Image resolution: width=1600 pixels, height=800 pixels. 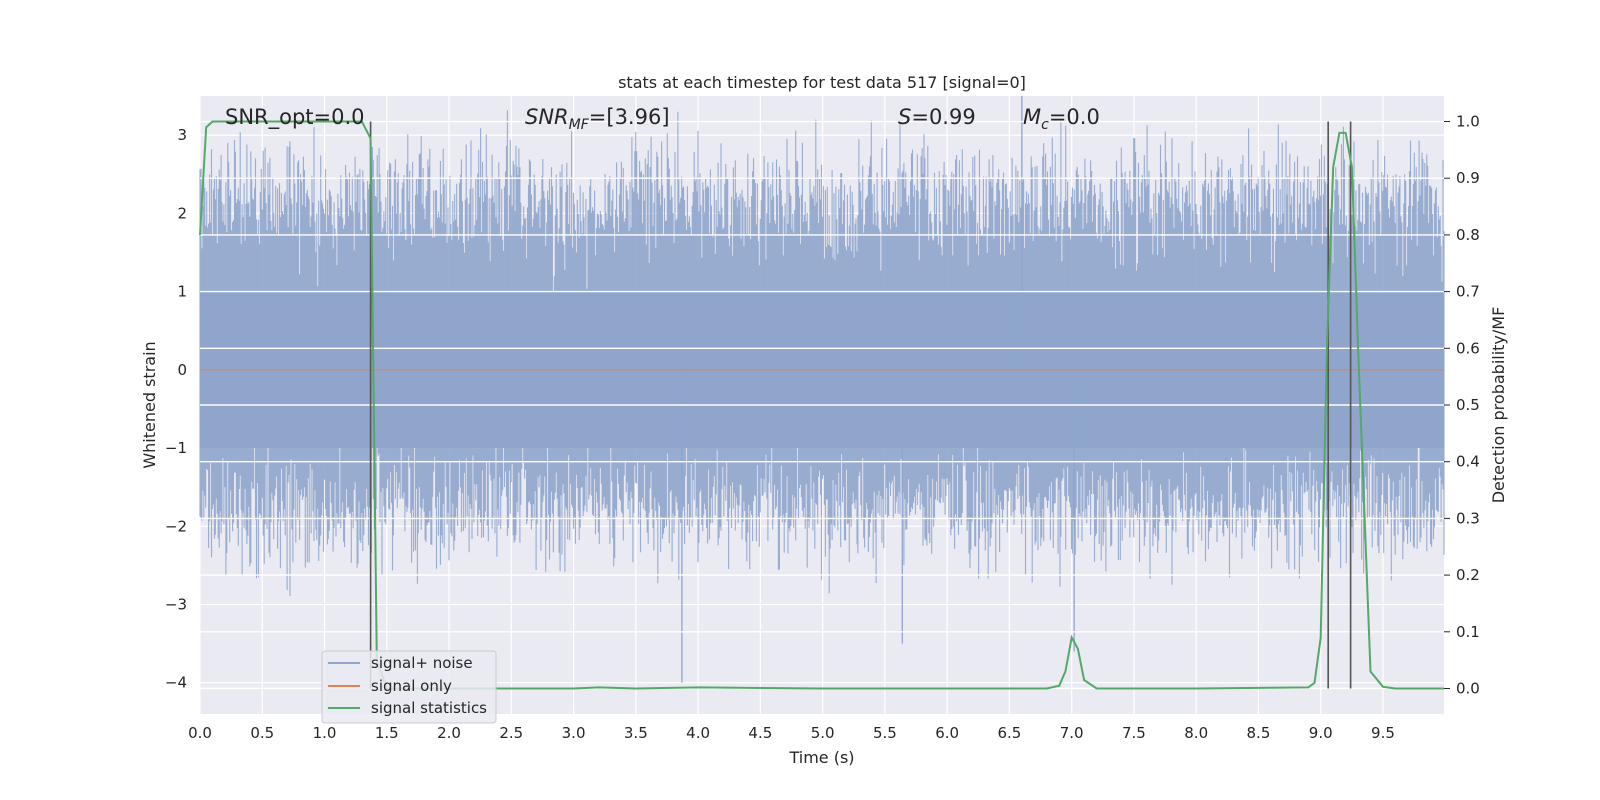 What do you see at coordinates (411, 686) in the screenshot?
I see `legend-label-signal: signal only` at bounding box center [411, 686].